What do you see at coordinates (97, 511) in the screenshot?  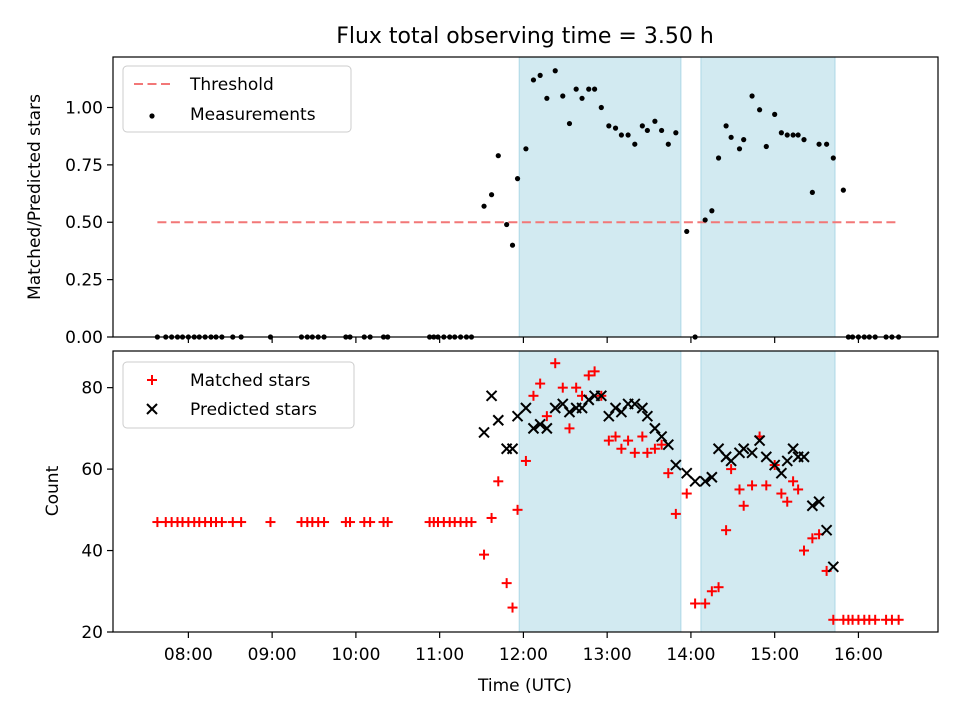 I see `bottom-y-ticks: 20 40 60 80` at bounding box center [97, 511].